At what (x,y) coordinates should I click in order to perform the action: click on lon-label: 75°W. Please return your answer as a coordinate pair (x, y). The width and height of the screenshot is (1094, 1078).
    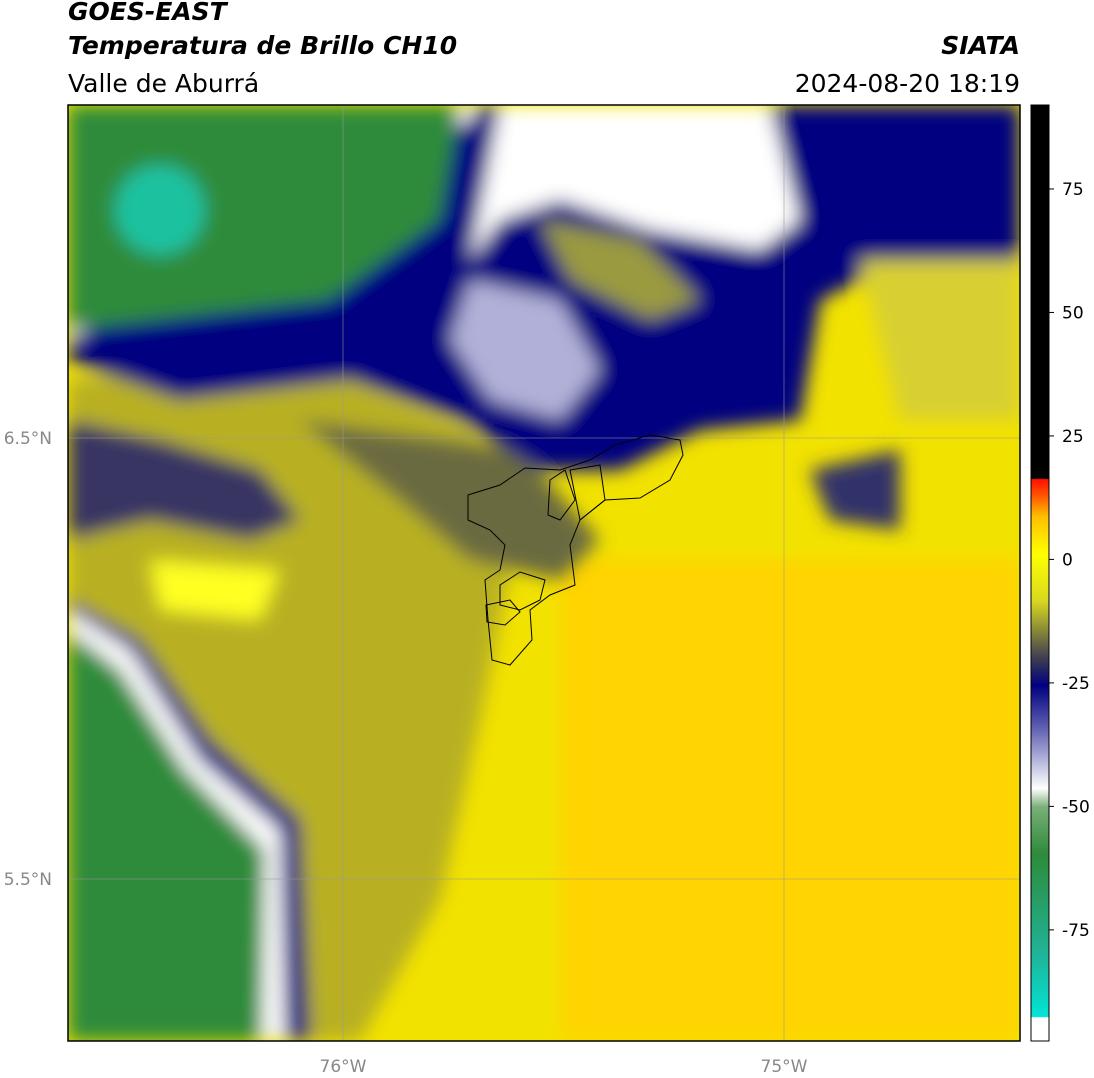
    Looking at the image, I should click on (784, 1067).